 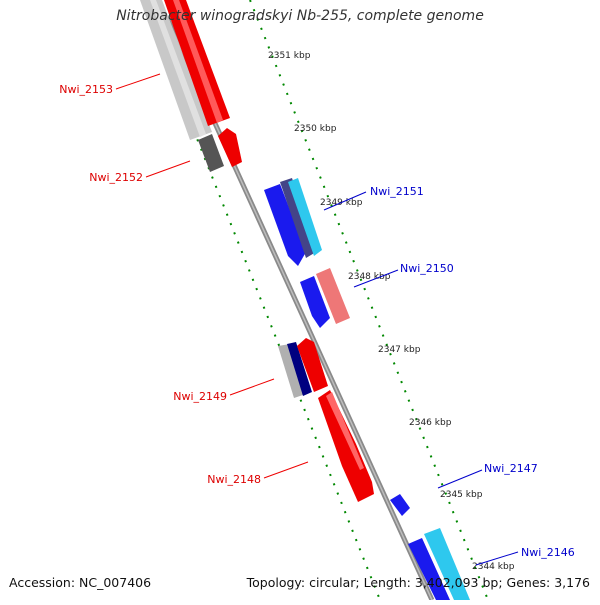 I want to click on tick-label: 2347 kbp, so click(x=399, y=350).